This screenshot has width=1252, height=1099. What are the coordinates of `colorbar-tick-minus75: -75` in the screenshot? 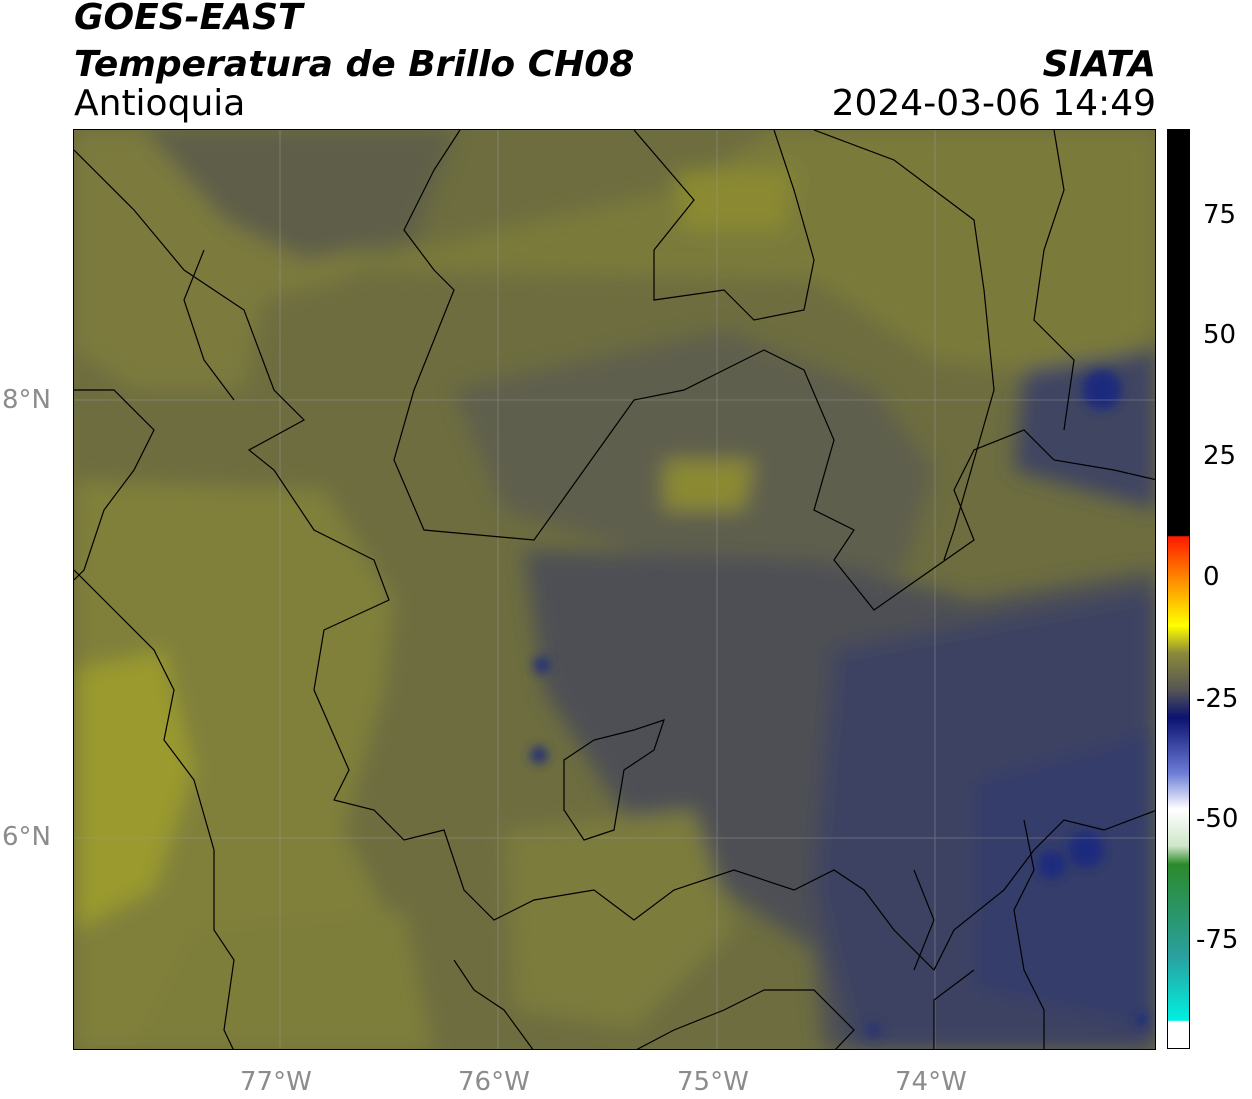 It's located at (1217, 940).